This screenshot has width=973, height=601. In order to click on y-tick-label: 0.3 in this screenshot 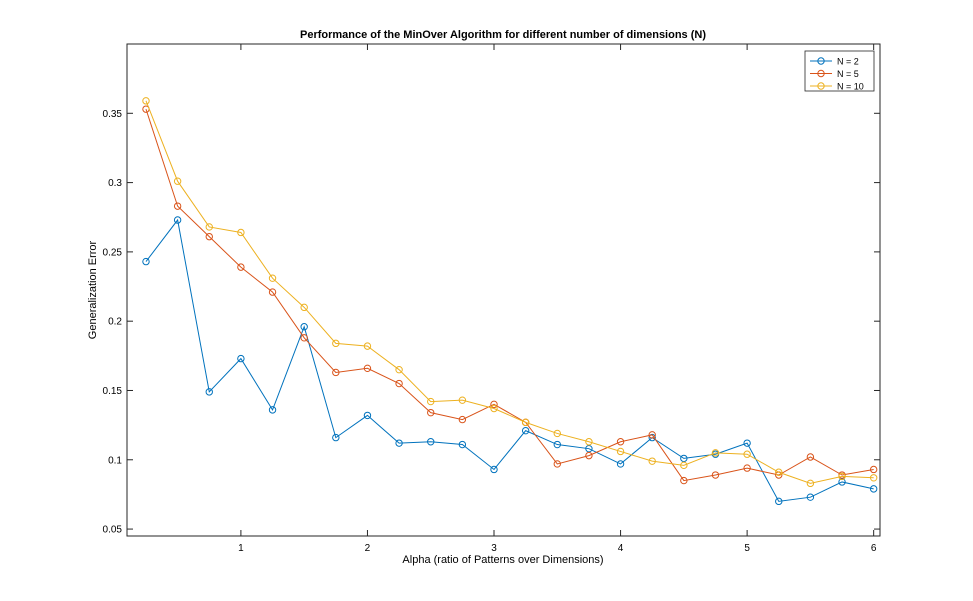, I will do `click(115, 183)`.